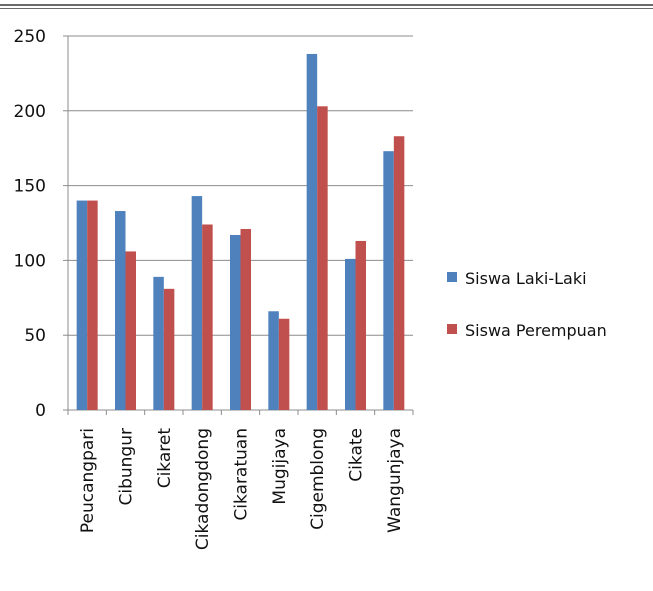 Image resolution: width=653 pixels, height=591 pixels. I want to click on x-category-label: Cikadongdong, so click(203, 489).